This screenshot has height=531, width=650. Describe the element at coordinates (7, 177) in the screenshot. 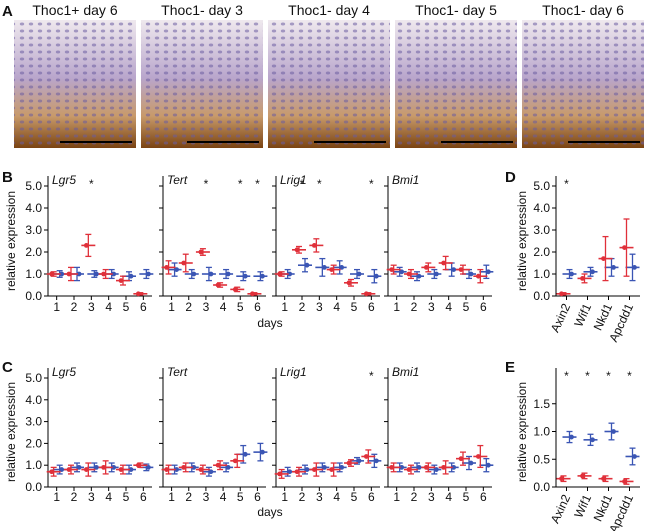

I see `panel-label: B` at that location.